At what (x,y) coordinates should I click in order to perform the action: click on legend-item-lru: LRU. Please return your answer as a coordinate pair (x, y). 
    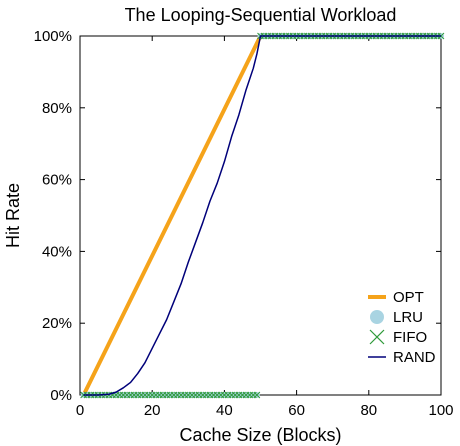
    Looking at the image, I should click on (396, 317).